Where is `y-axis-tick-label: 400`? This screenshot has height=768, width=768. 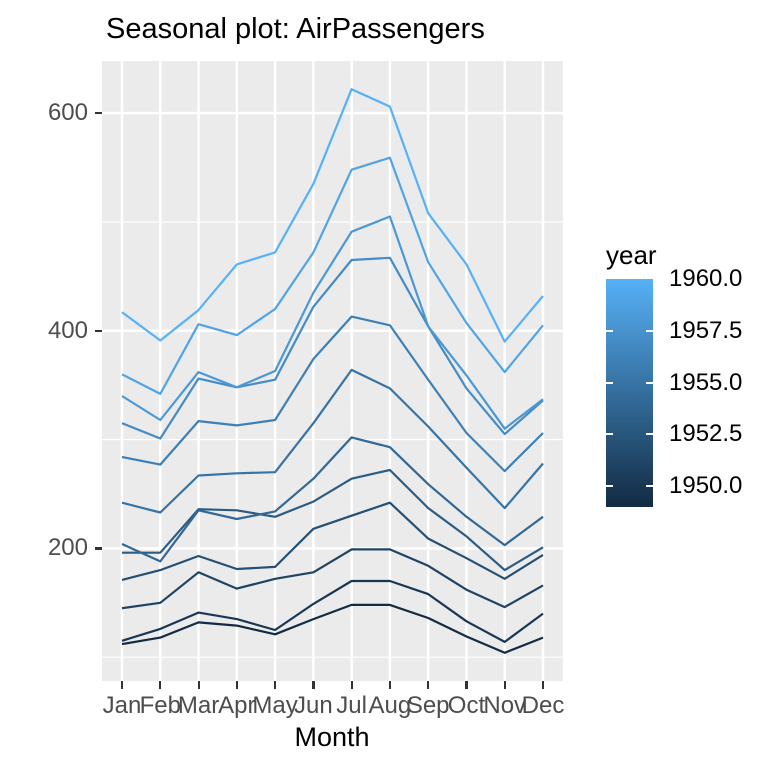 y-axis-tick-label: 400 is located at coordinates (67, 330).